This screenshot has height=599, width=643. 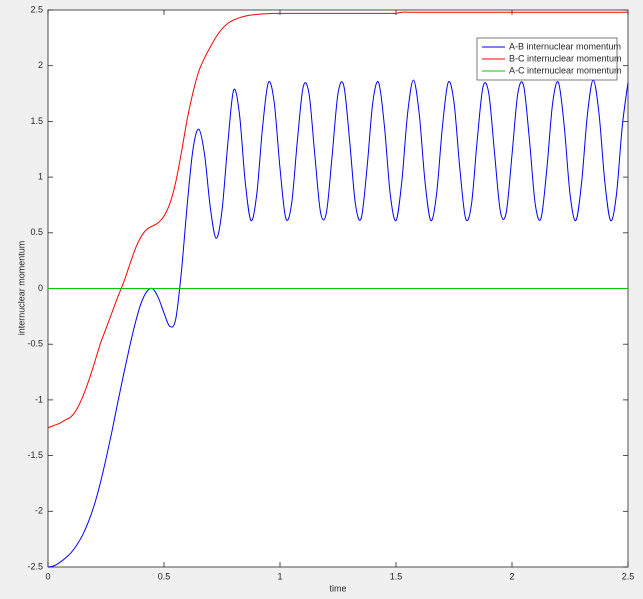 I want to click on x-tick-label: 1.5, so click(x=396, y=576).